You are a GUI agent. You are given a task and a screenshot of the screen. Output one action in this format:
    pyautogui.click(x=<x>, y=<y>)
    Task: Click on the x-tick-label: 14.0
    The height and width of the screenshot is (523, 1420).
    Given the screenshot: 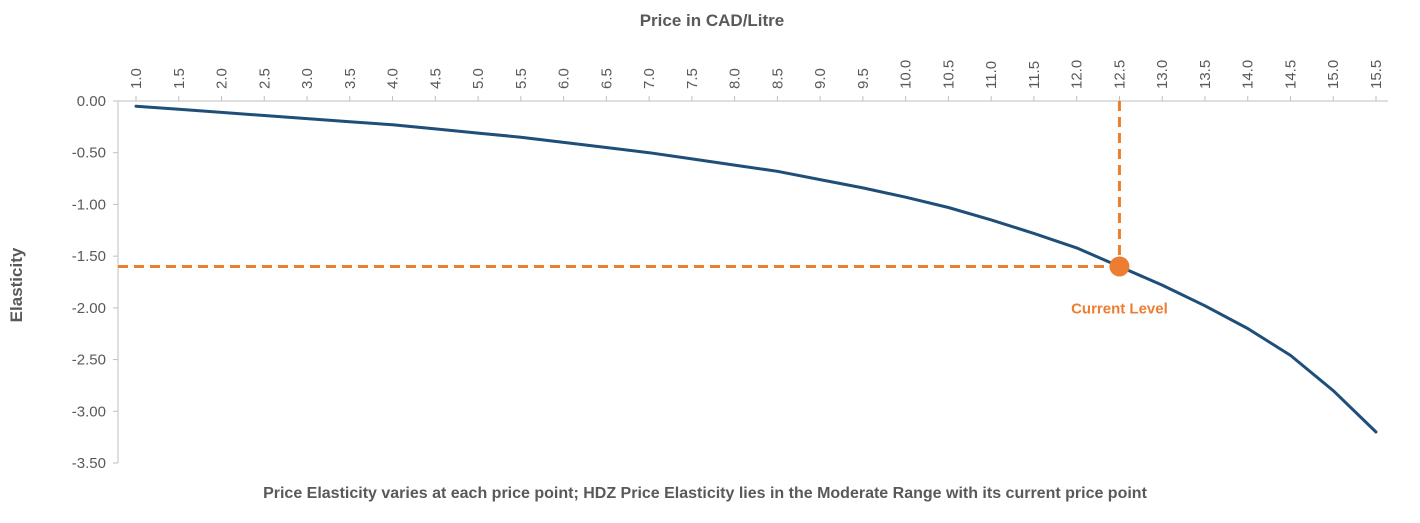 What is the action you would take?
    pyautogui.click(x=1248, y=74)
    